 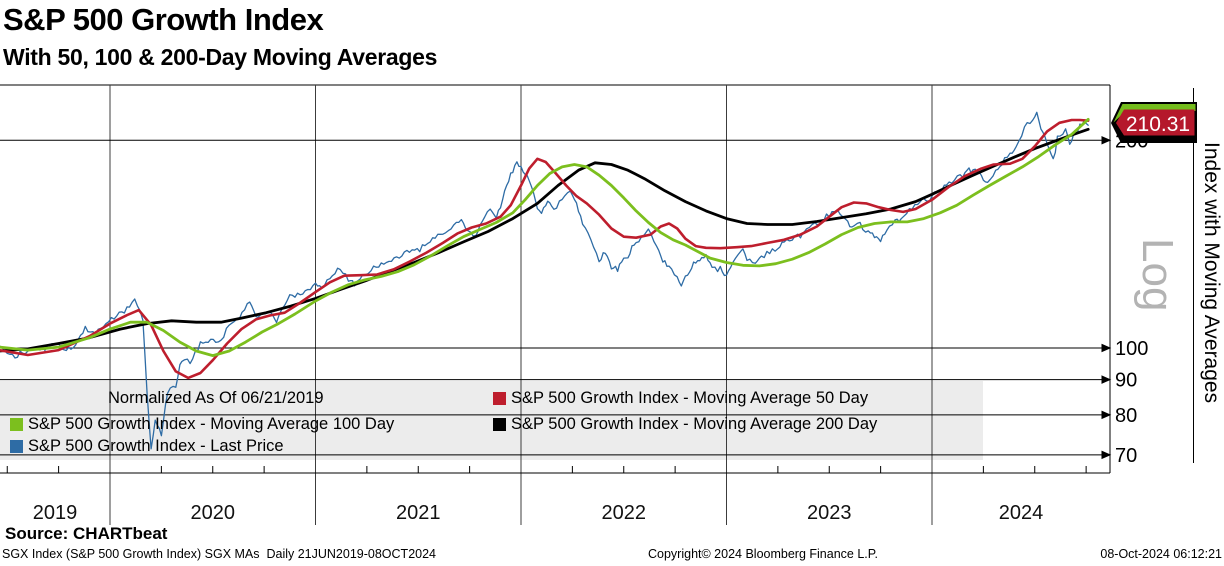 What do you see at coordinates (156, 446) in the screenshot?
I see `legend-item-last-price: S&P 500 Growth Index - Last Price` at bounding box center [156, 446].